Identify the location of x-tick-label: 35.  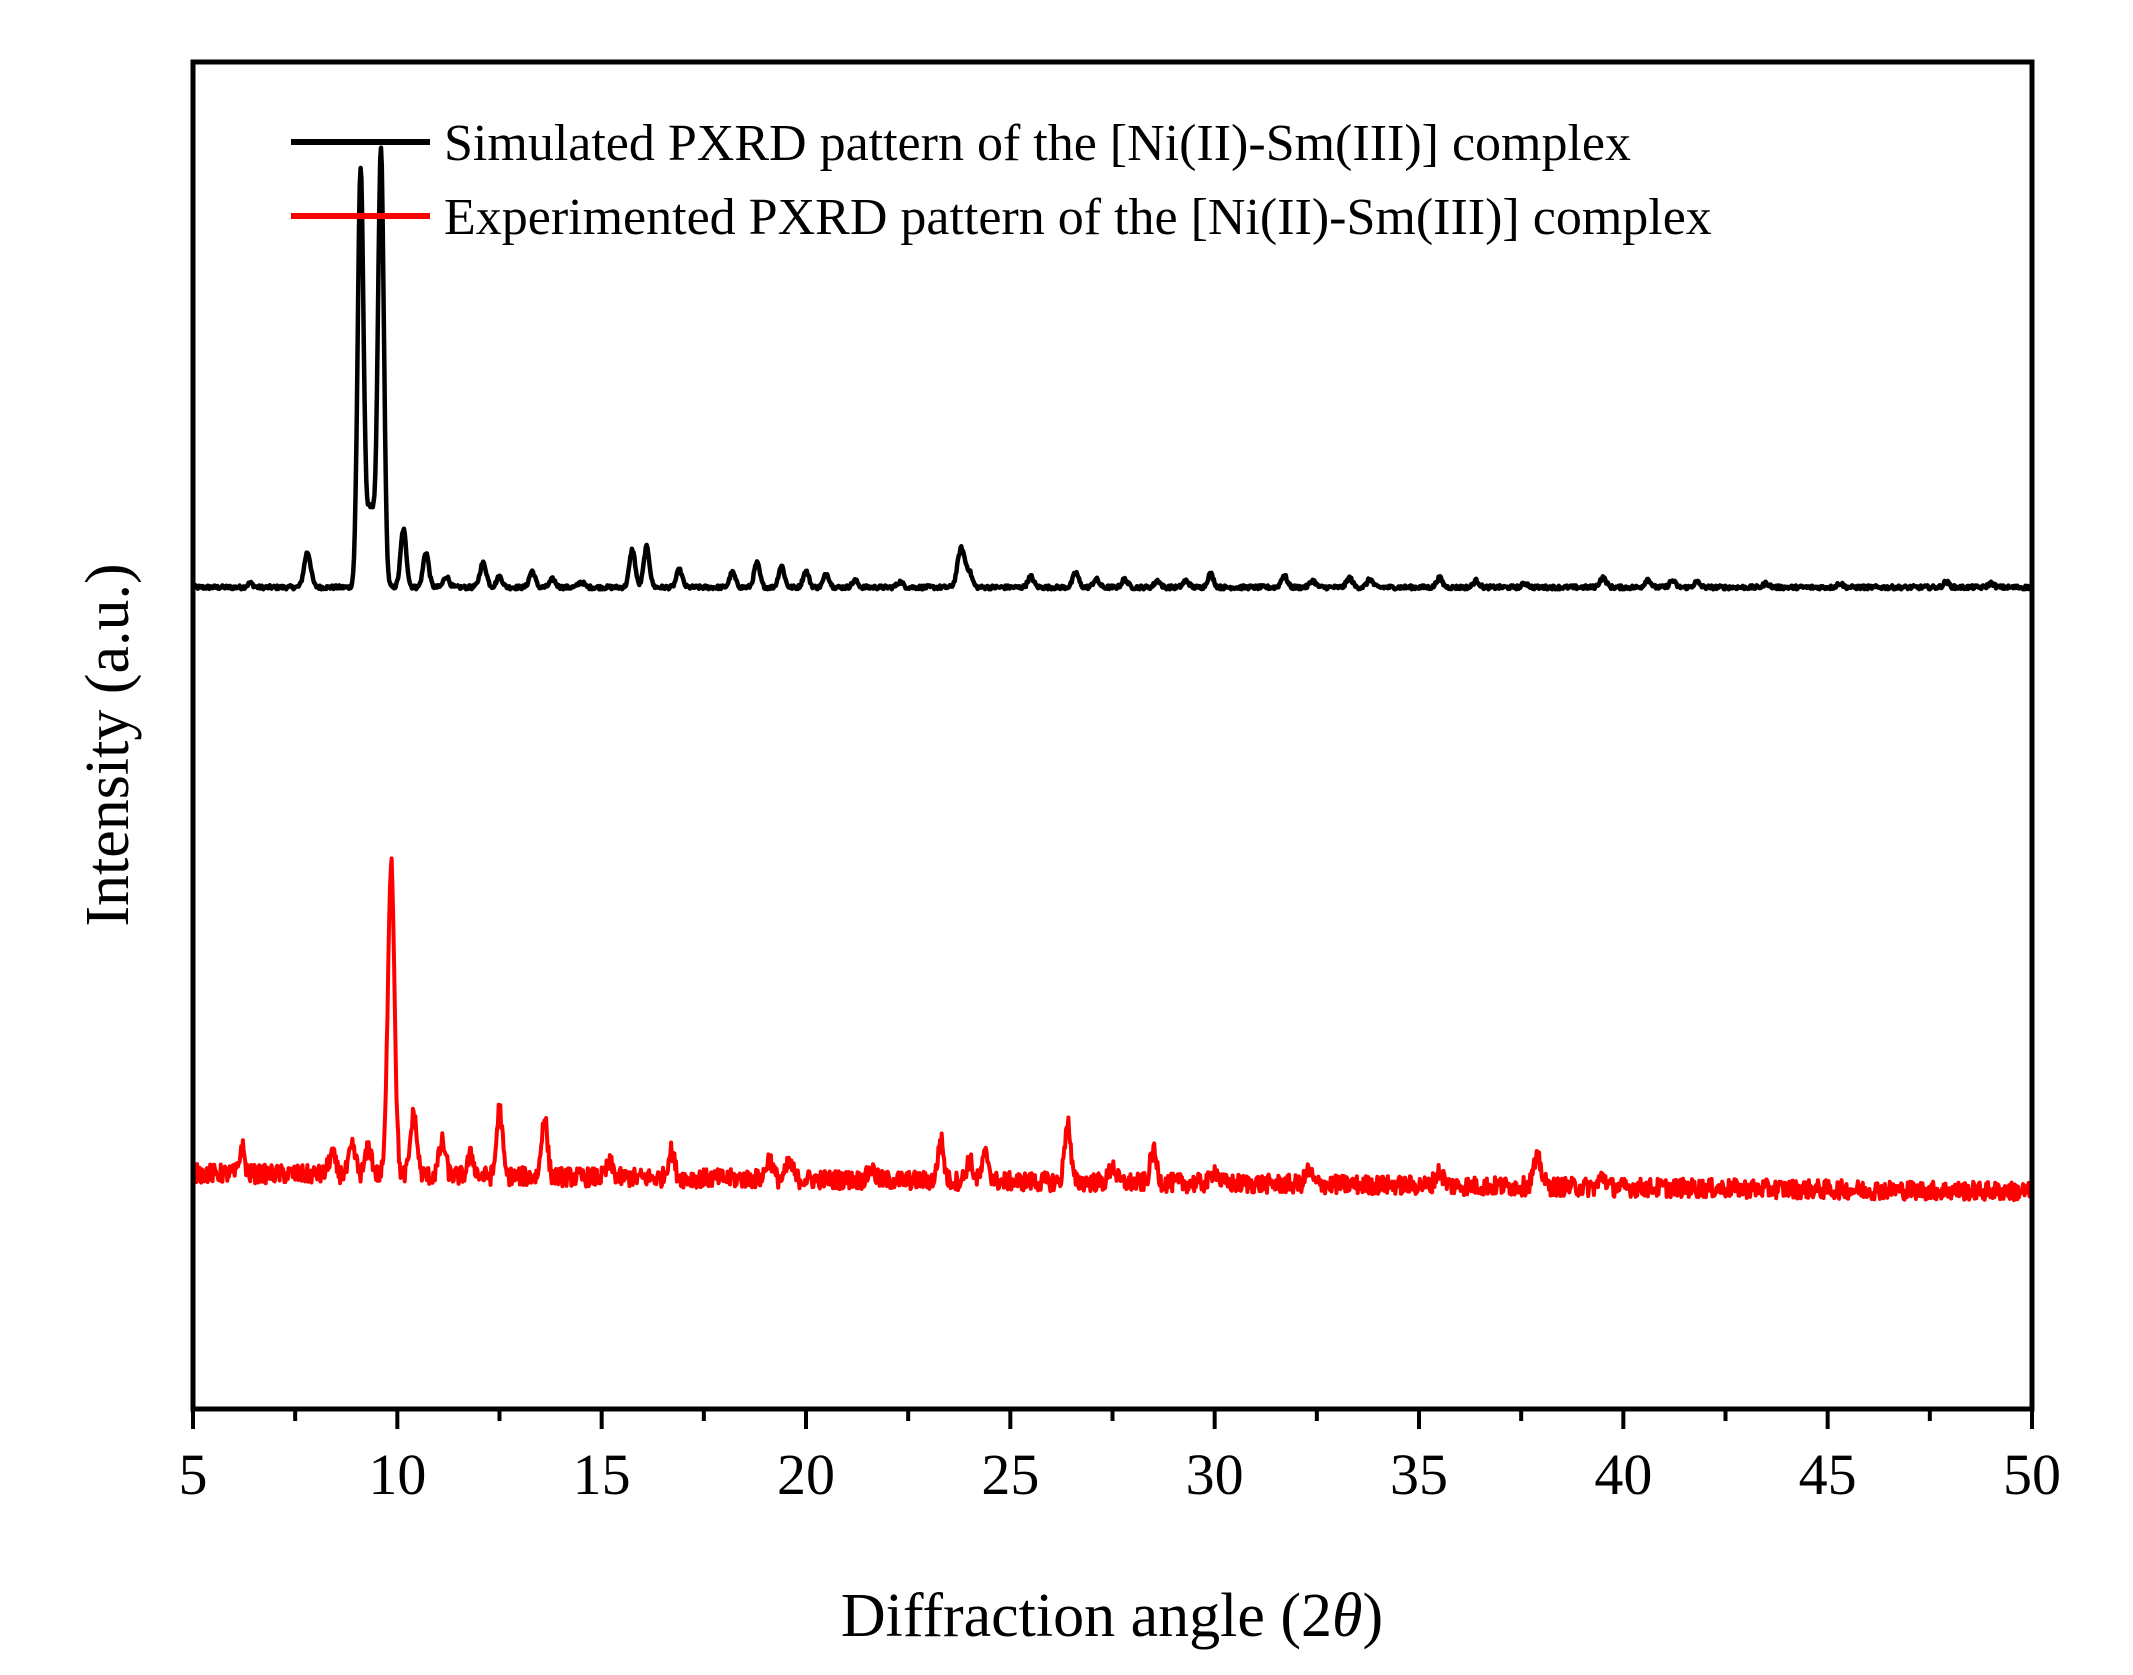
(1419, 1474).